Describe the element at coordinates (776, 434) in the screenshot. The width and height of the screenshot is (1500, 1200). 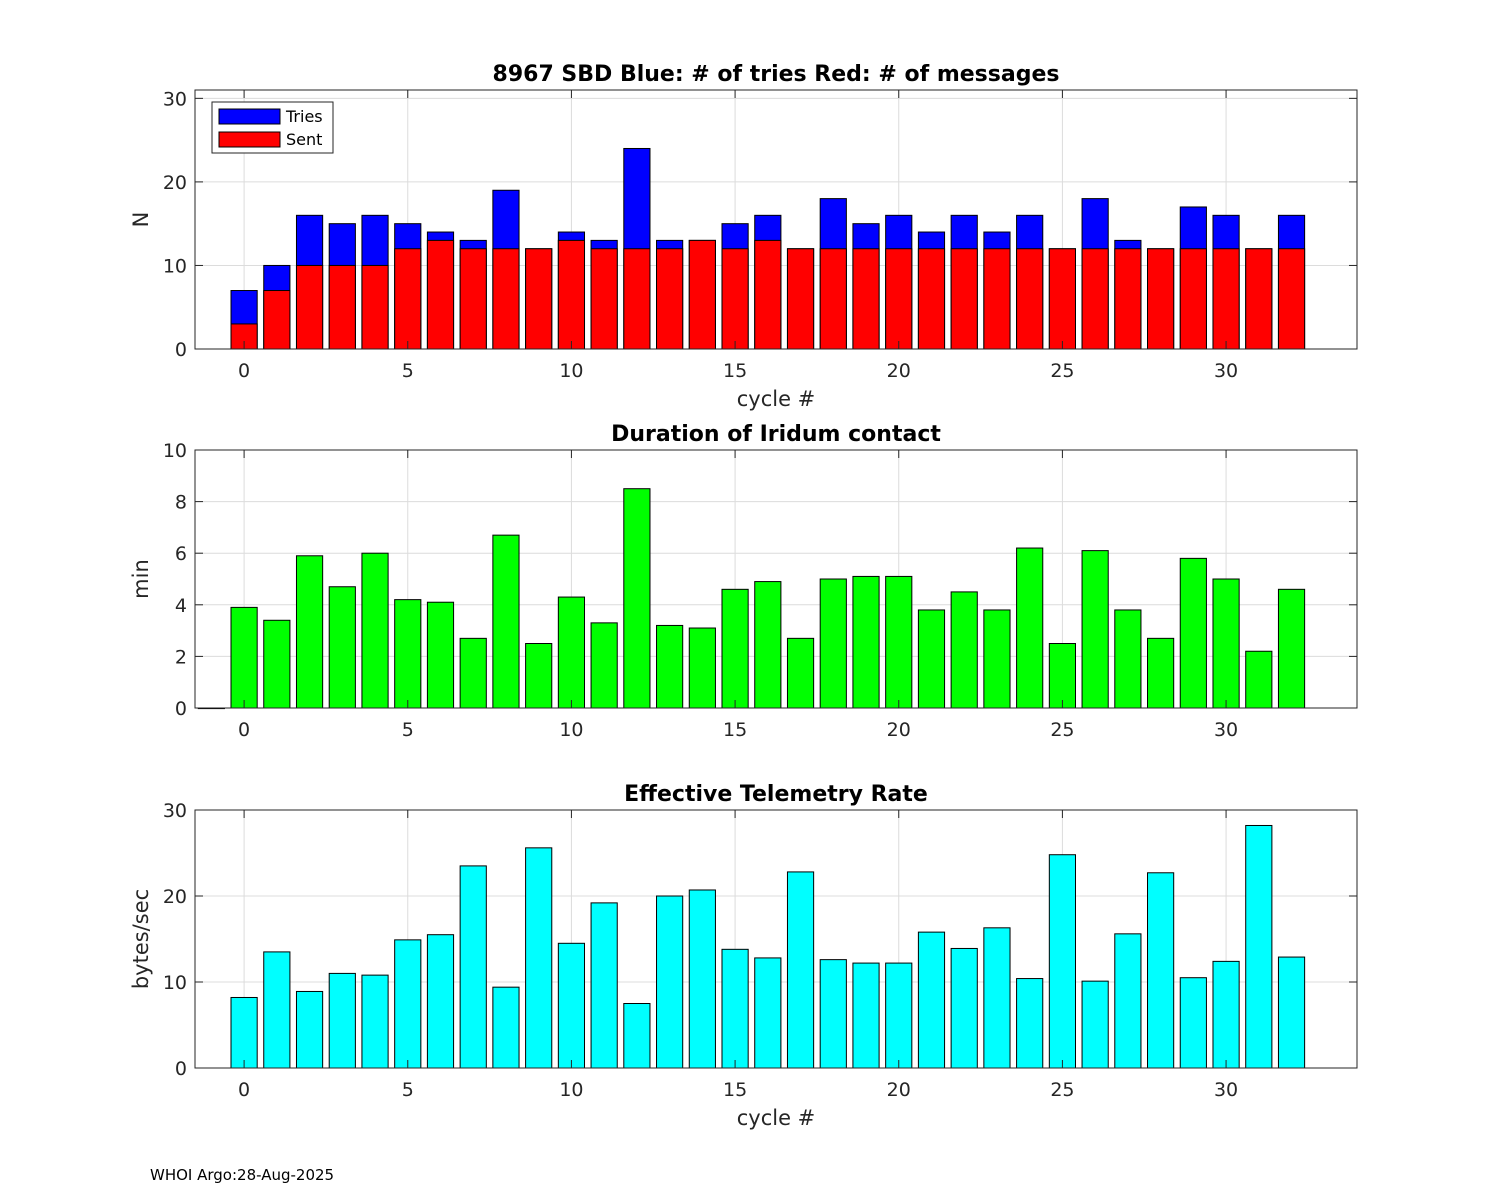
I see `chart-title: Duration of Iridum contact` at that location.